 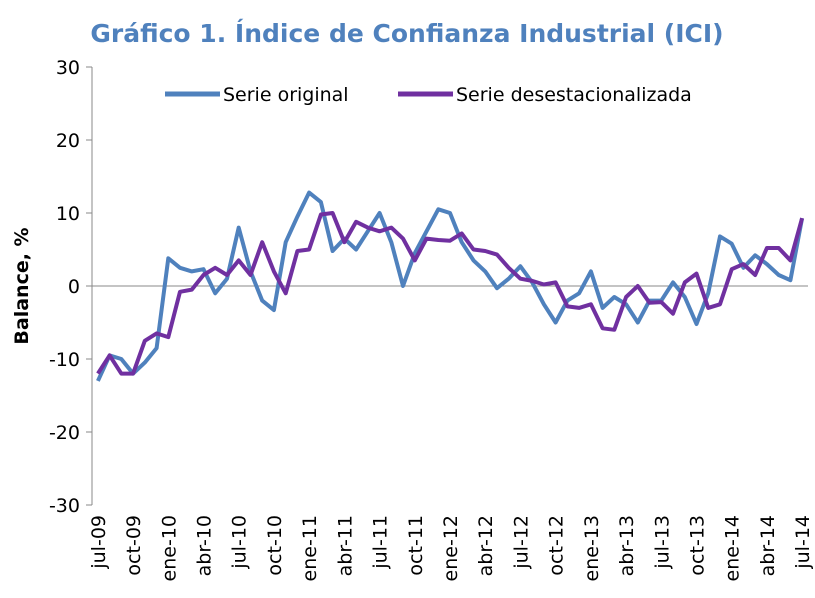 What do you see at coordinates (416, 545) in the screenshot?
I see `x-tick-label: oct-11` at bounding box center [416, 545].